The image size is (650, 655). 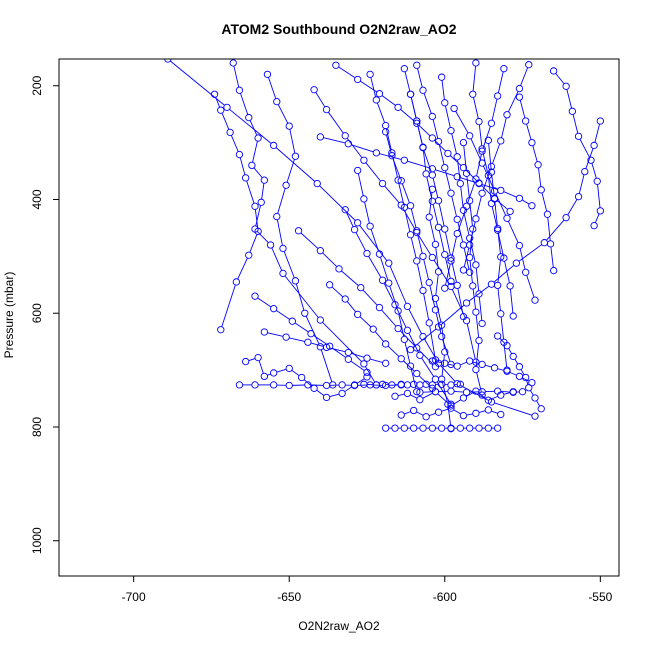 What do you see at coordinates (445, 597) in the screenshot?
I see `x-tick-label: -600` at bounding box center [445, 597].